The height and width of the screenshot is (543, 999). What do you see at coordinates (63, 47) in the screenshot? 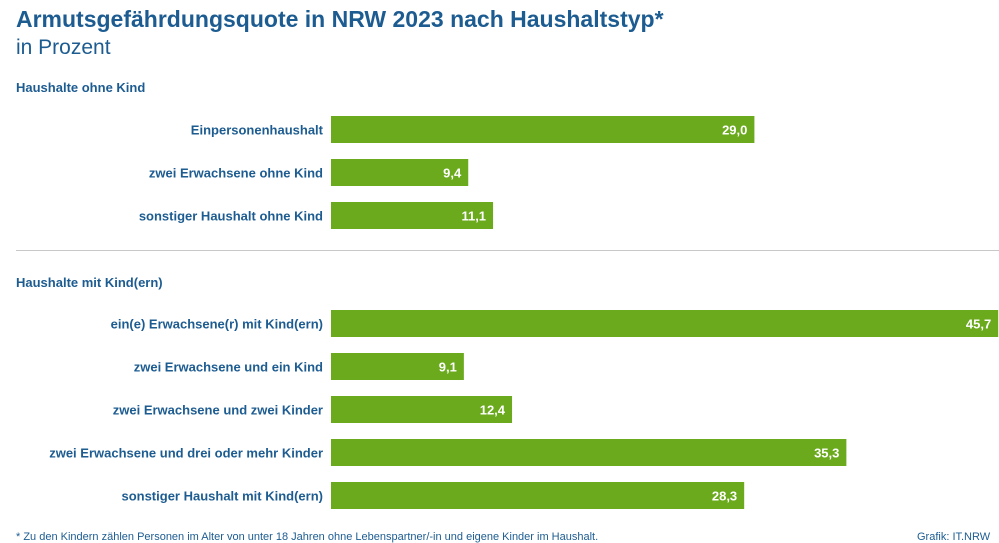
I see `chart-subtitle: in Prozent` at bounding box center [63, 47].